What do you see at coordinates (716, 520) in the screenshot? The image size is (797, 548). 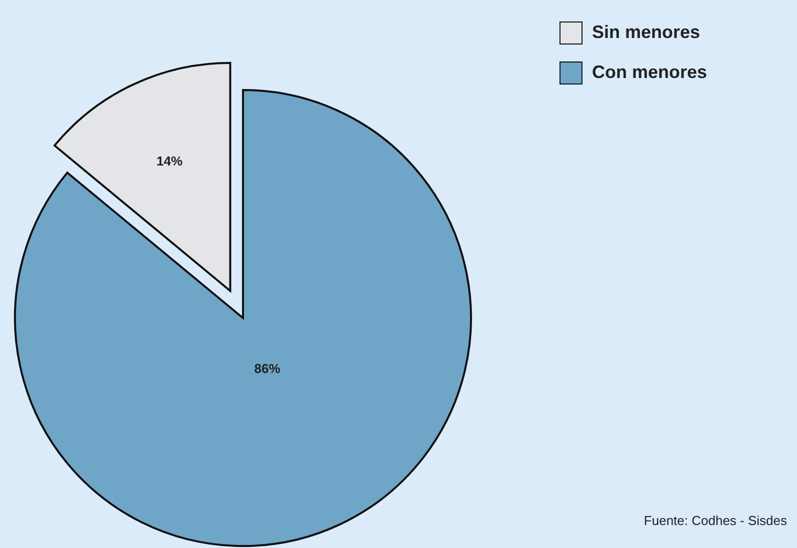 I see `source-note: Fuente: Codhes - Sisdes` at bounding box center [716, 520].